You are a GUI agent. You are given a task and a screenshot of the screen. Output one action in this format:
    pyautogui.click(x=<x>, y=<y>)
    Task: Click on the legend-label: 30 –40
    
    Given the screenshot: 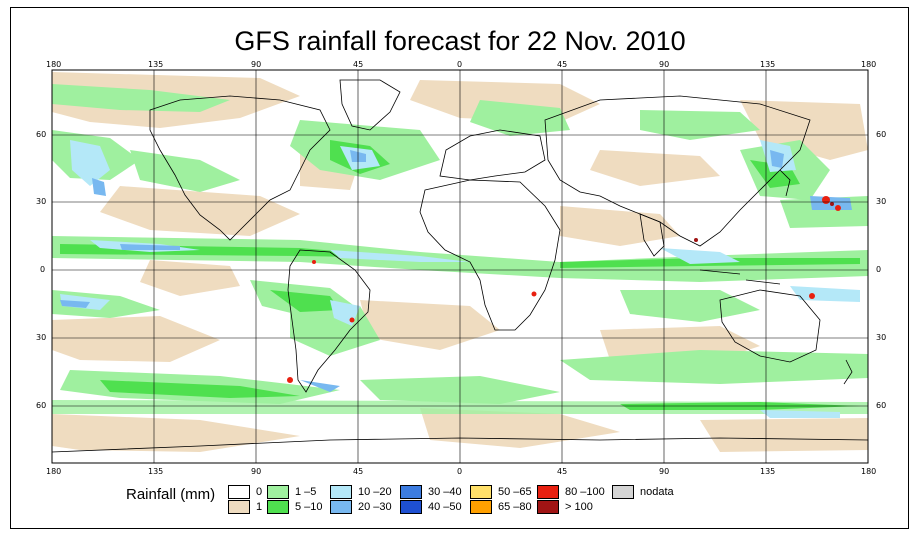 What is the action you would take?
    pyautogui.click(x=445, y=492)
    